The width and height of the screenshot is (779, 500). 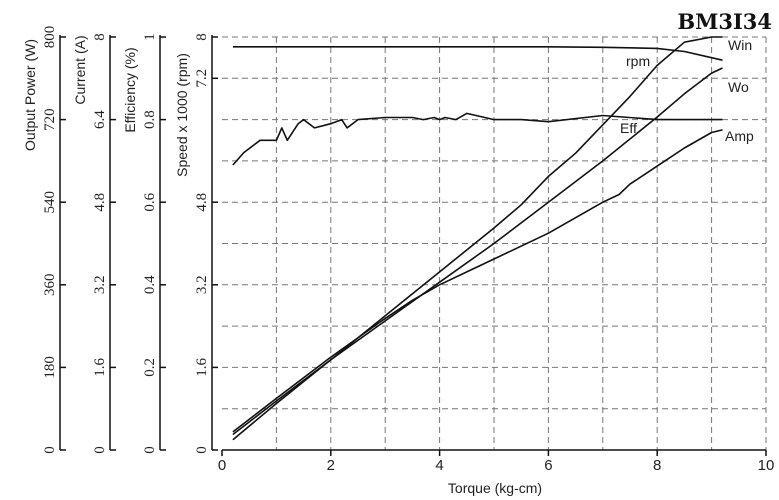 What do you see at coordinates (150, 201) in the screenshot?
I see `y-tick-label: 0.6` at bounding box center [150, 201].